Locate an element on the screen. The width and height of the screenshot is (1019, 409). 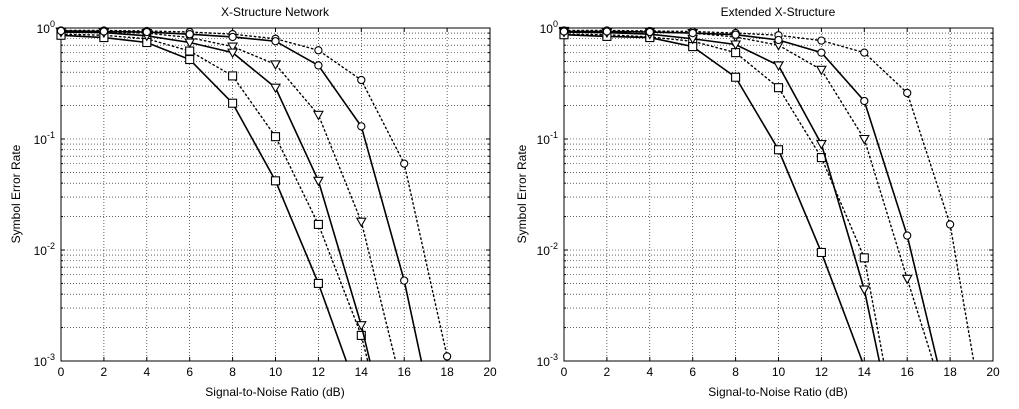
y-axis-label-left: Symbol Error Rate is located at coordinates (16, 193).